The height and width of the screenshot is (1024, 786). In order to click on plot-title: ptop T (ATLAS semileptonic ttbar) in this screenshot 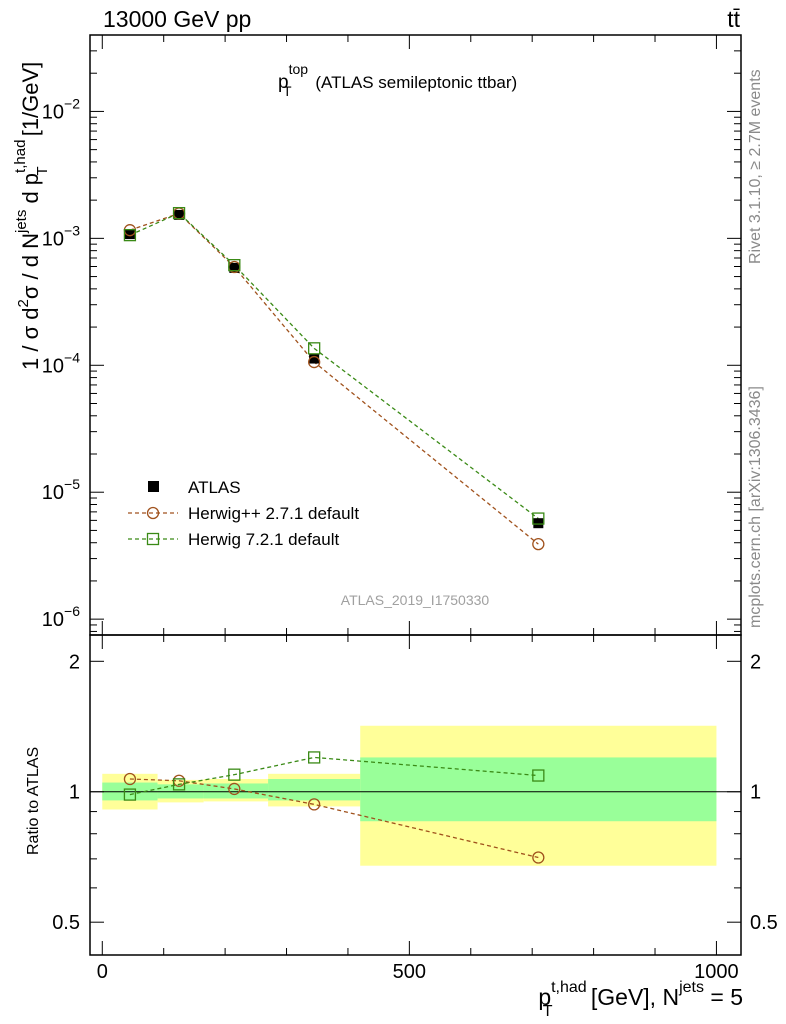, I will do `click(397, 80)`.